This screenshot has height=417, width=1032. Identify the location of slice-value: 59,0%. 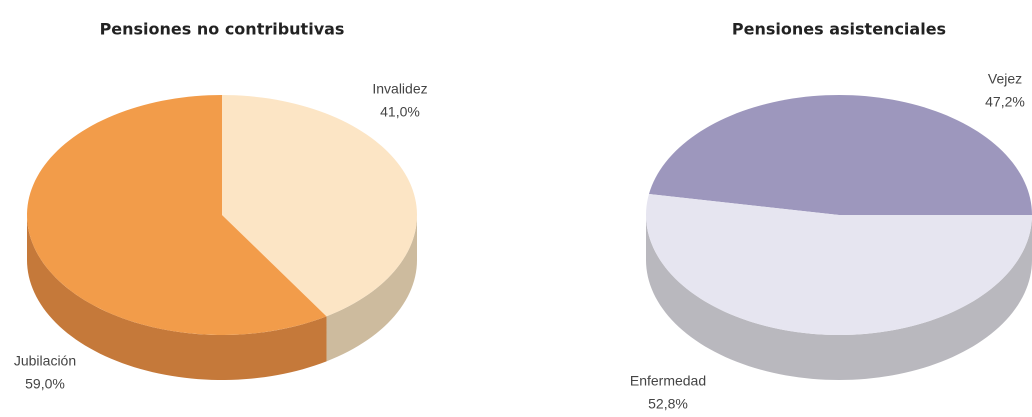
(45, 384).